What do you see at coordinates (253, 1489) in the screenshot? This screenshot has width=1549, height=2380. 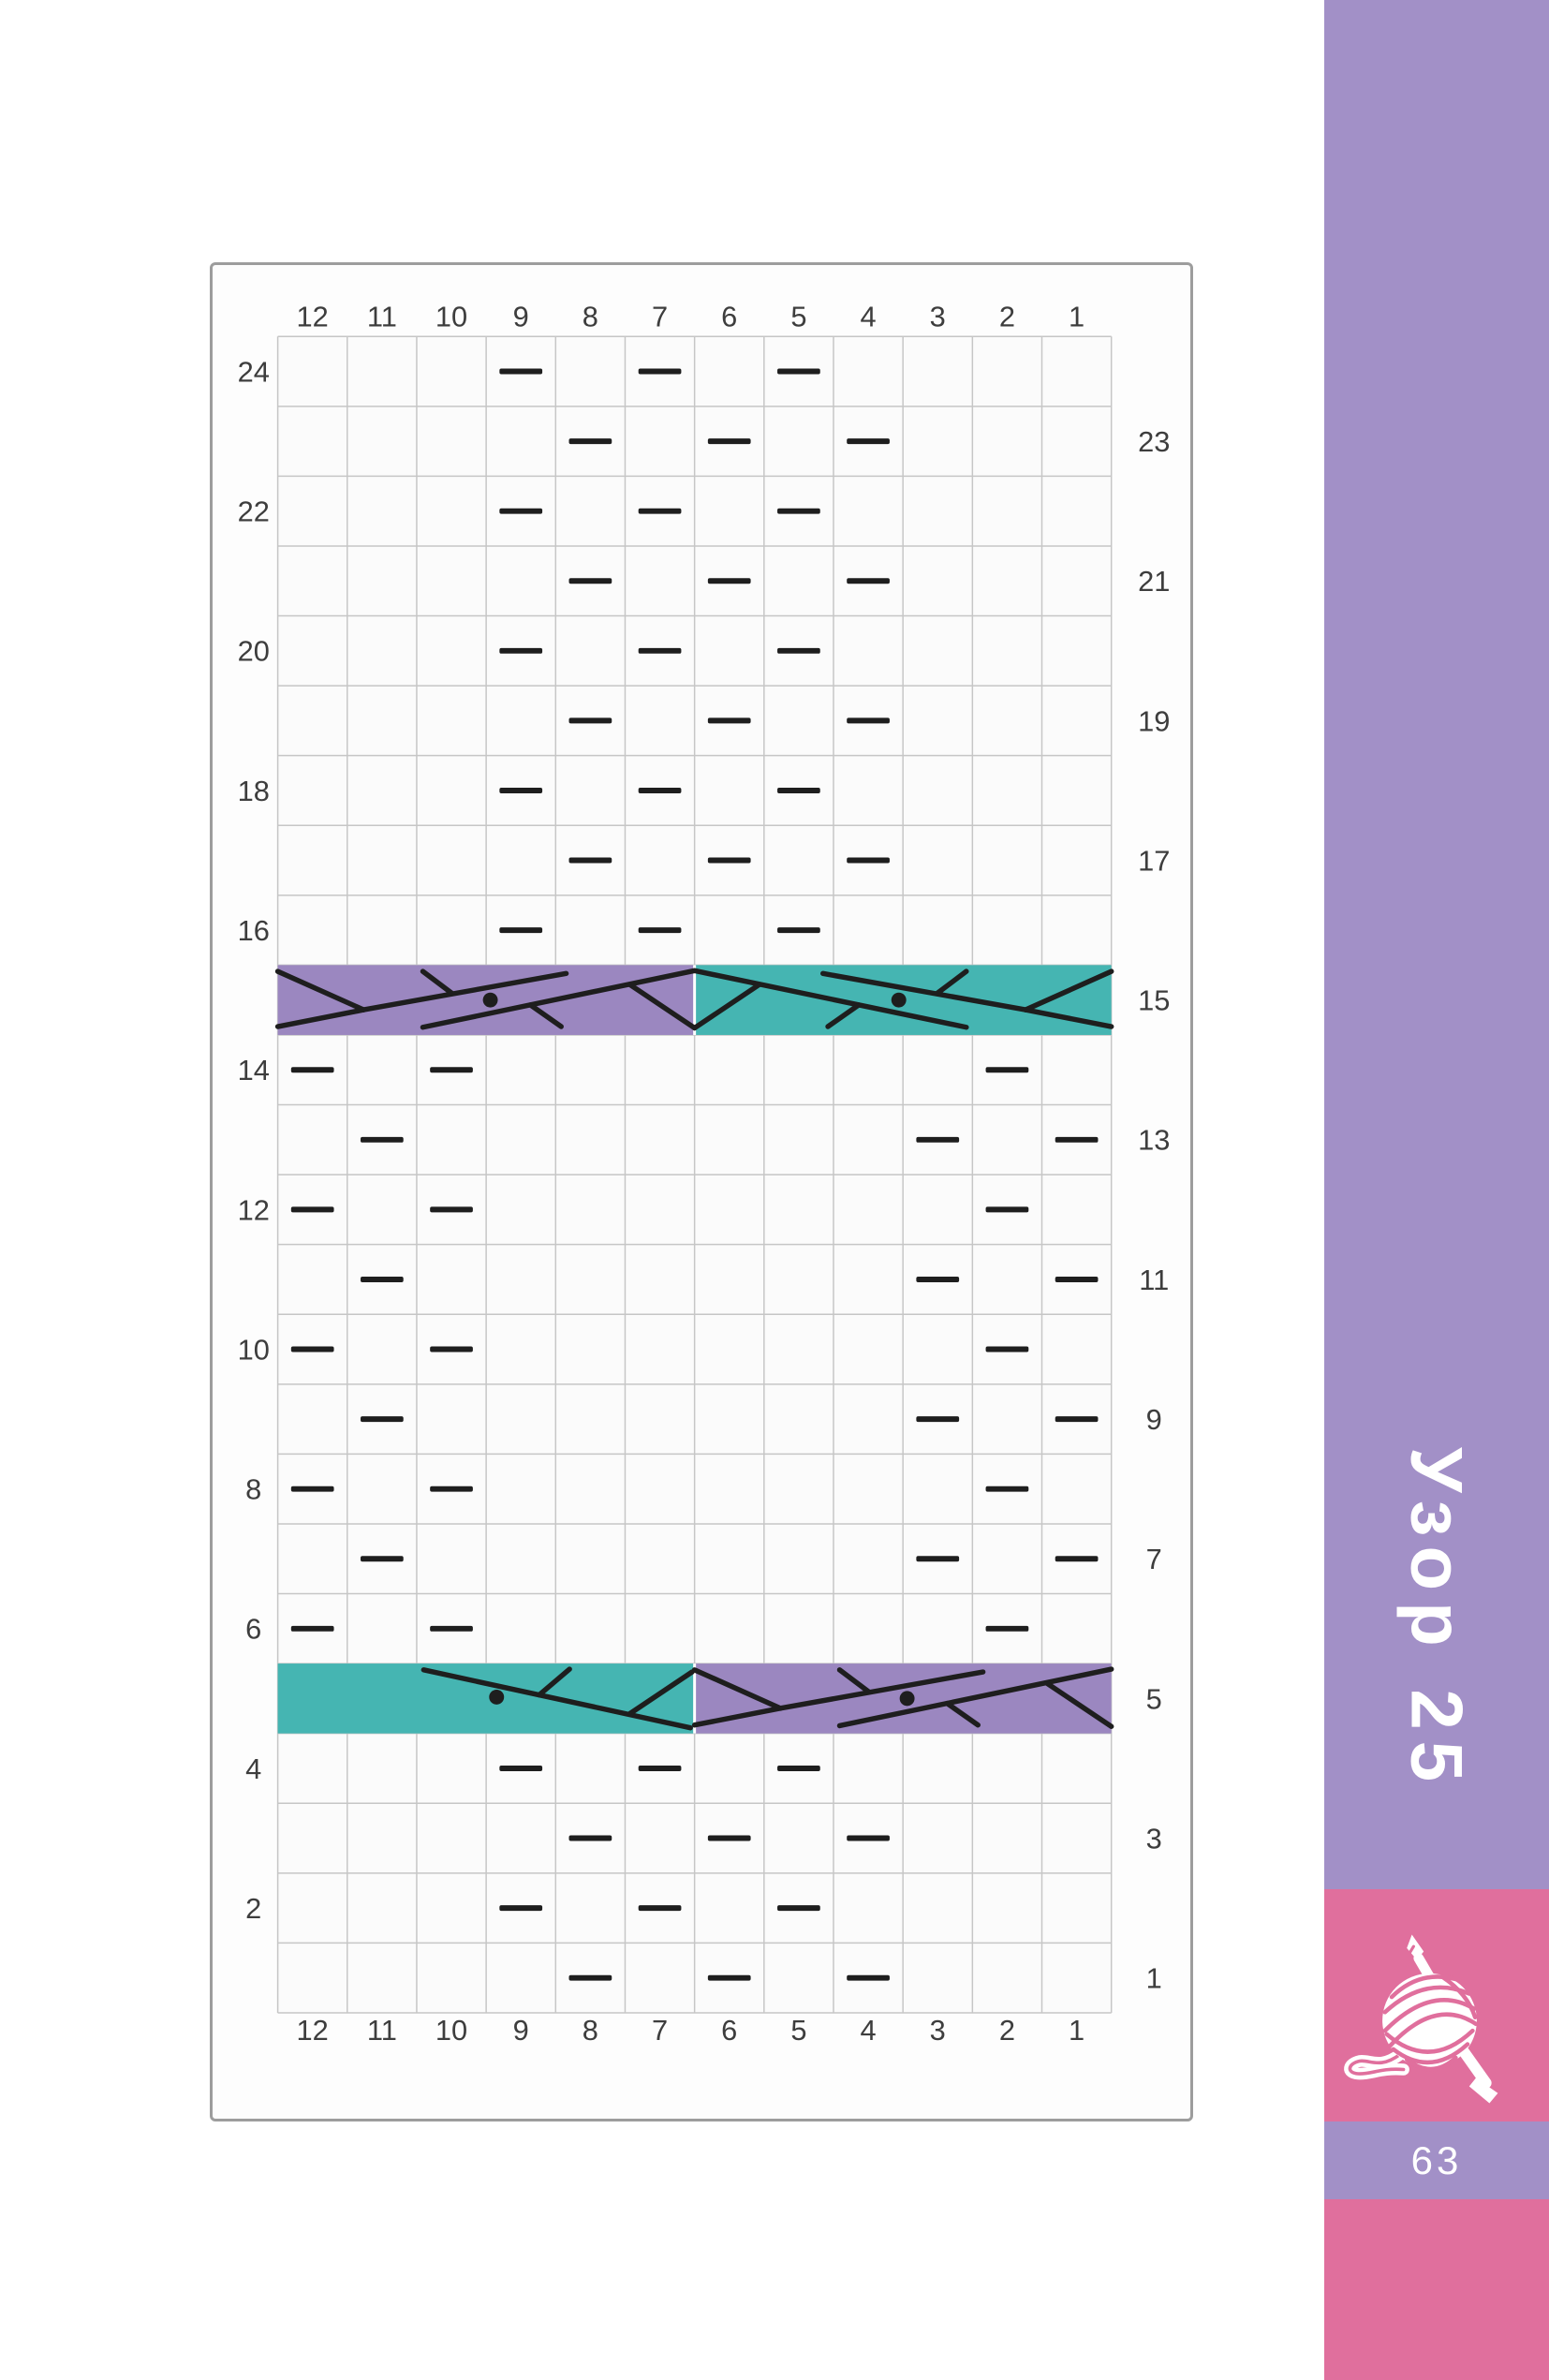 I see `row-label-left: 8` at bounding box center [253, 1489].